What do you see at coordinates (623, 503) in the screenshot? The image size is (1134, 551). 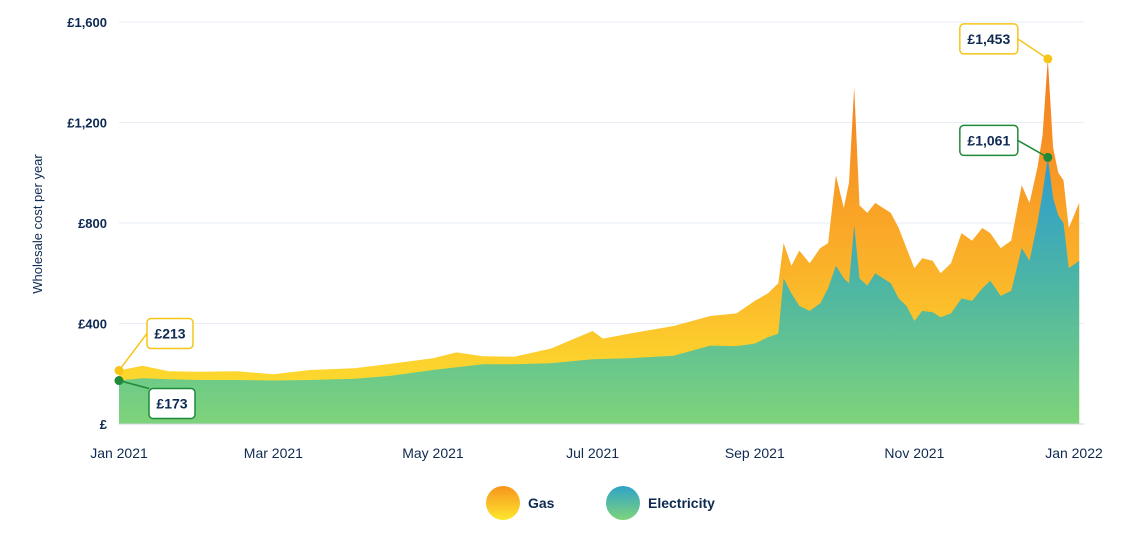 I see `electricity-swatch-icon` at bounding box center [623, 503].